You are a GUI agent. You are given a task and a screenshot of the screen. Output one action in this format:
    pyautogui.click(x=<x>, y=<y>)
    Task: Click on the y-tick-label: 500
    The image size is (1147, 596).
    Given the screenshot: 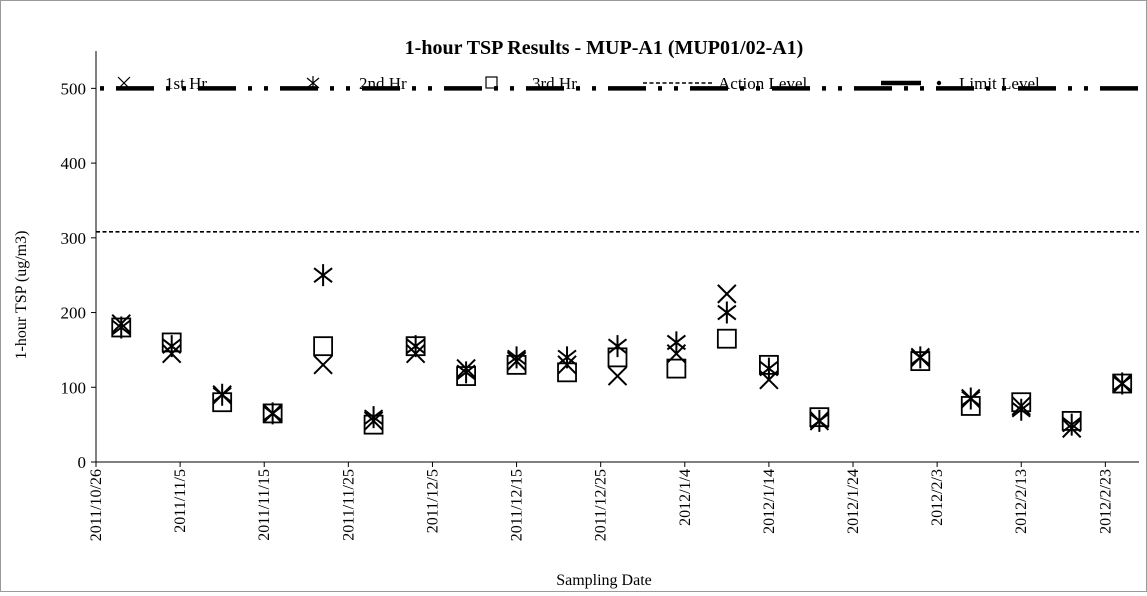 What is the action you would take?
    pyautogui.click(x=74, y=88)
    